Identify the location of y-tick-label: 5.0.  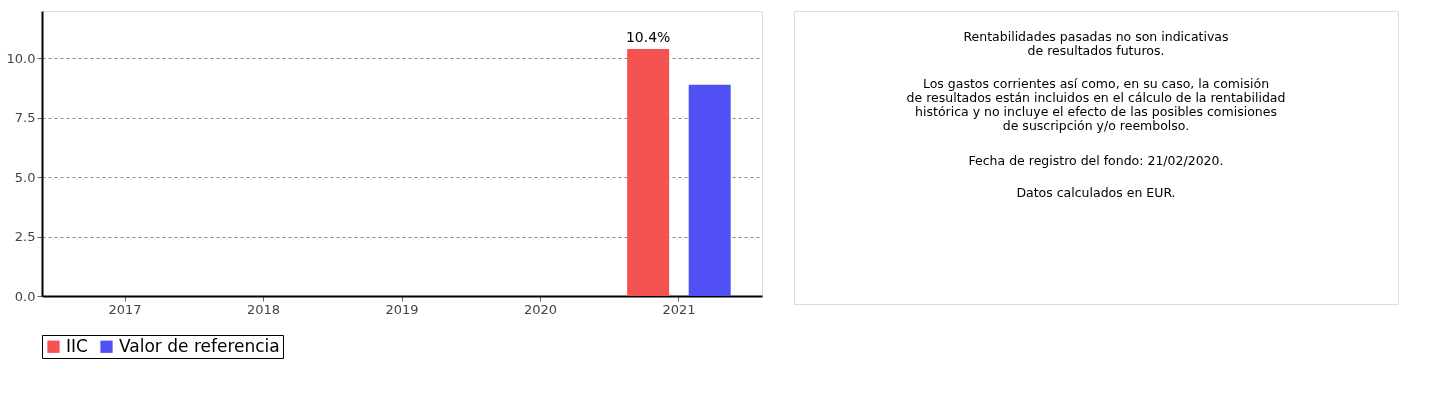
(25, 177).